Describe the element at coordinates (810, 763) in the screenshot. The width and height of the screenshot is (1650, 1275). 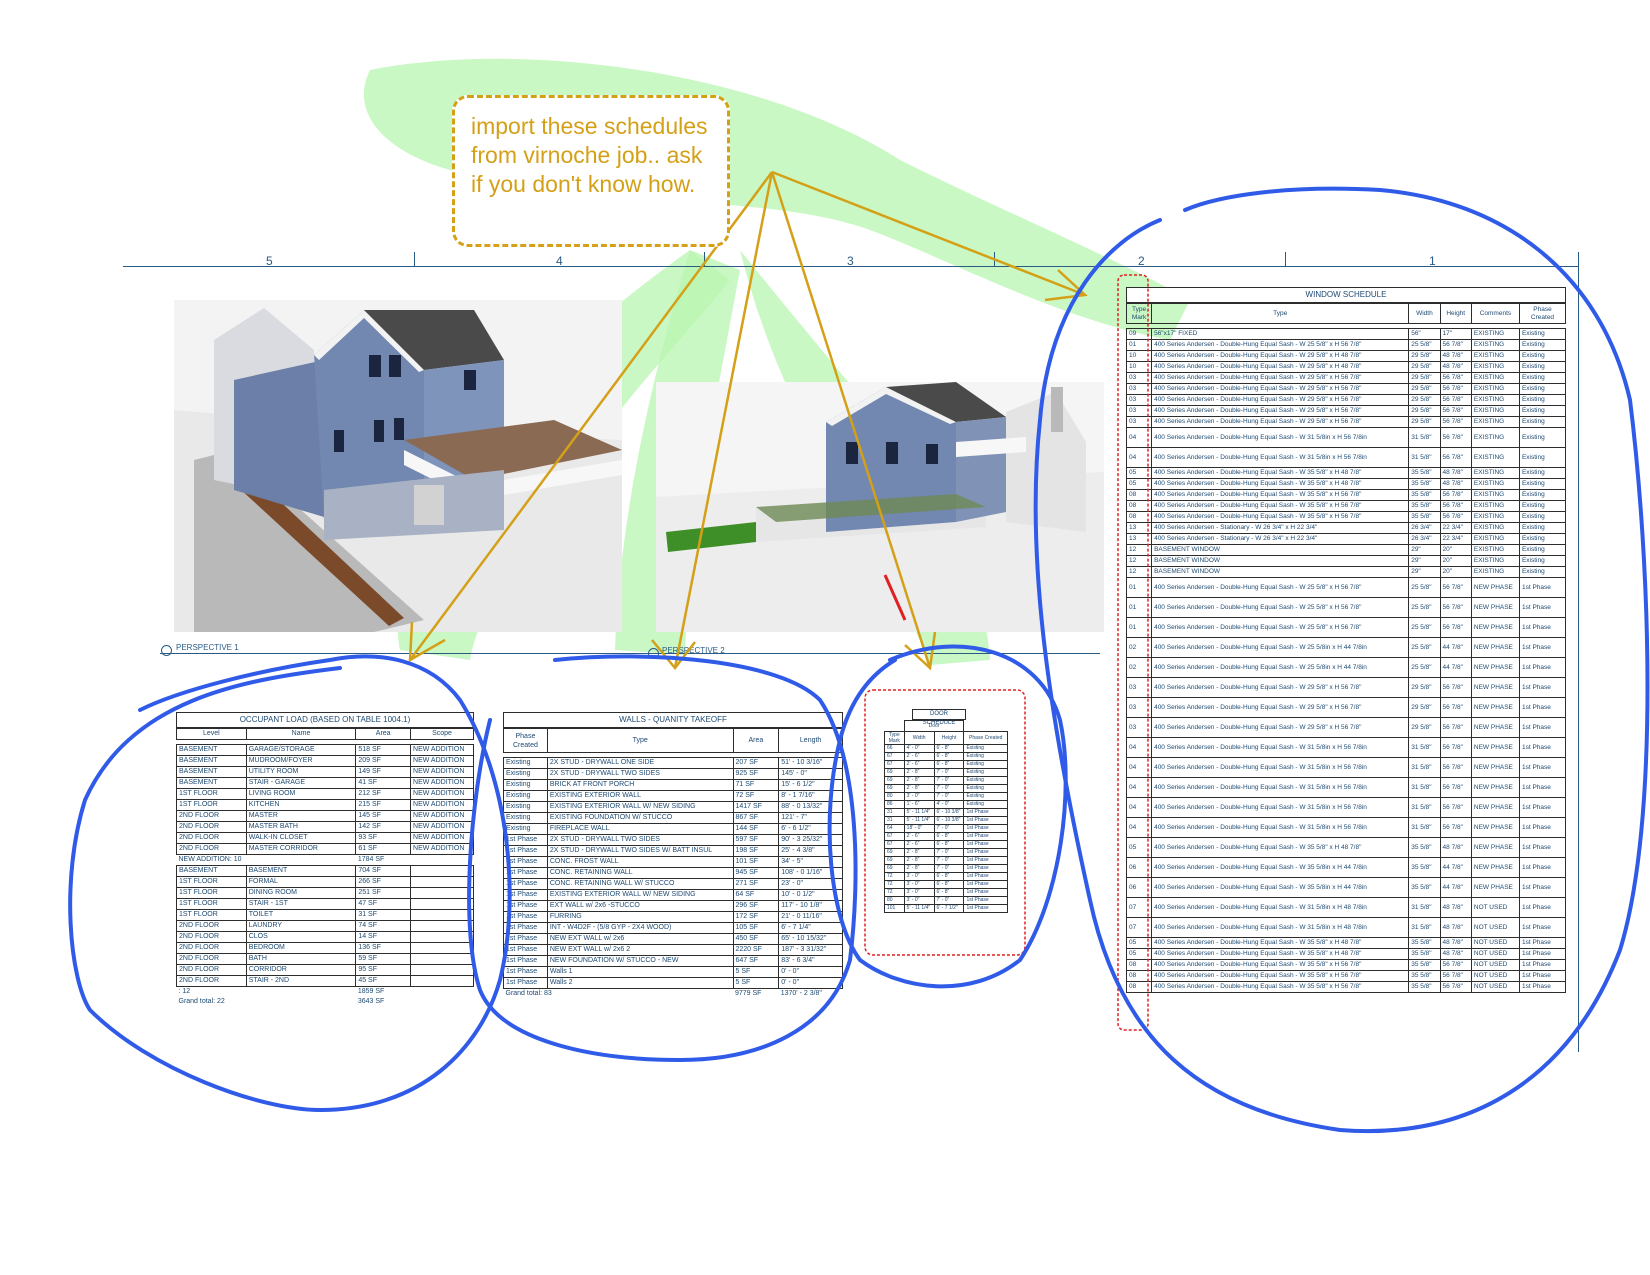
I see `walls-row-cell: 51' - 10 3/16"` at that location.